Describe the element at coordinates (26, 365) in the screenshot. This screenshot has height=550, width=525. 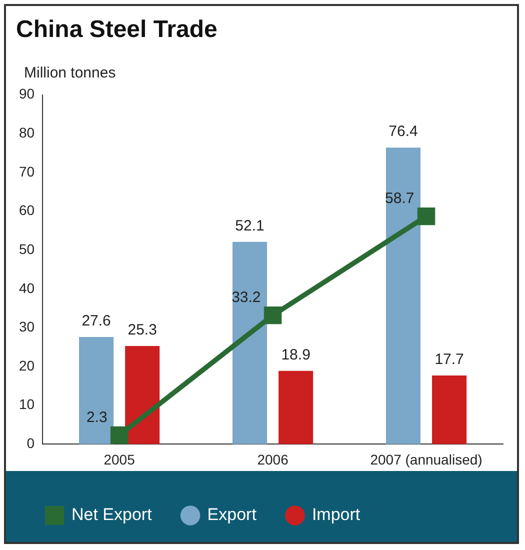
I see `y-tick-label: 20` at that location.